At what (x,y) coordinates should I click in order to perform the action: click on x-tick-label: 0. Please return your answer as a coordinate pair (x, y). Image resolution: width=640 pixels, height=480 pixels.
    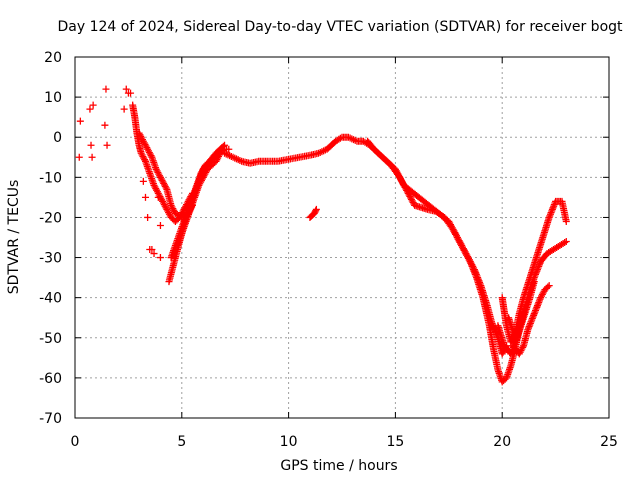
    Looking at the image, I should click on (75, 442).